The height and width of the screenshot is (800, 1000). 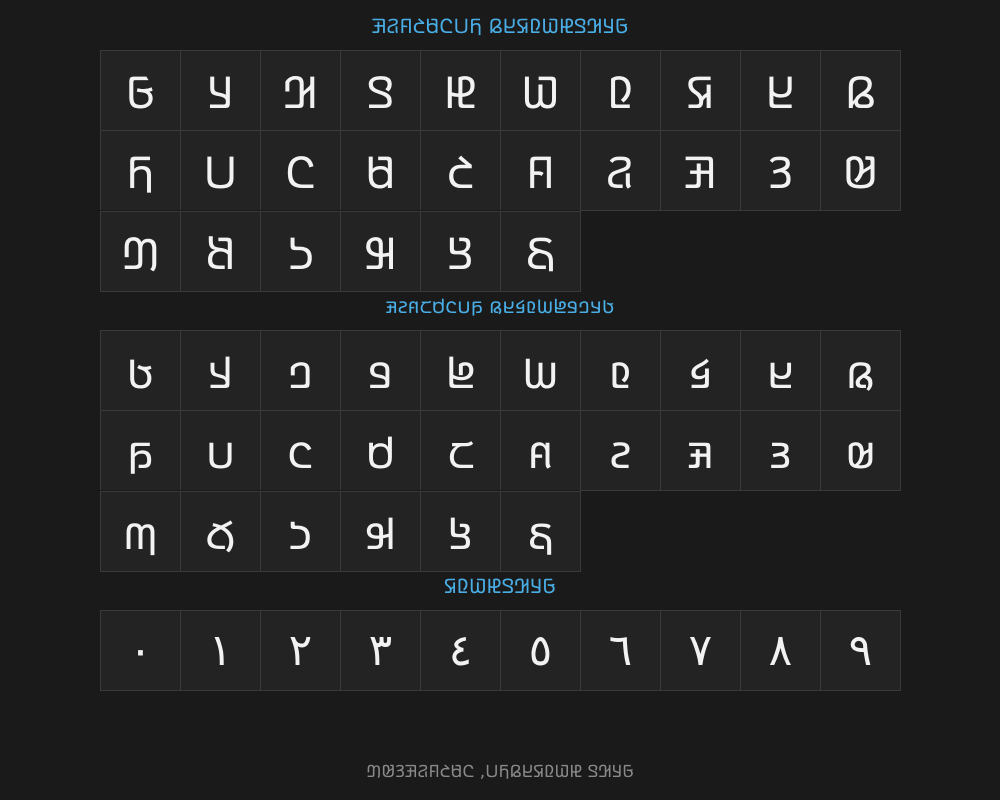 I want to click on glyph-cell: ٩, so click(x=860, y=650).